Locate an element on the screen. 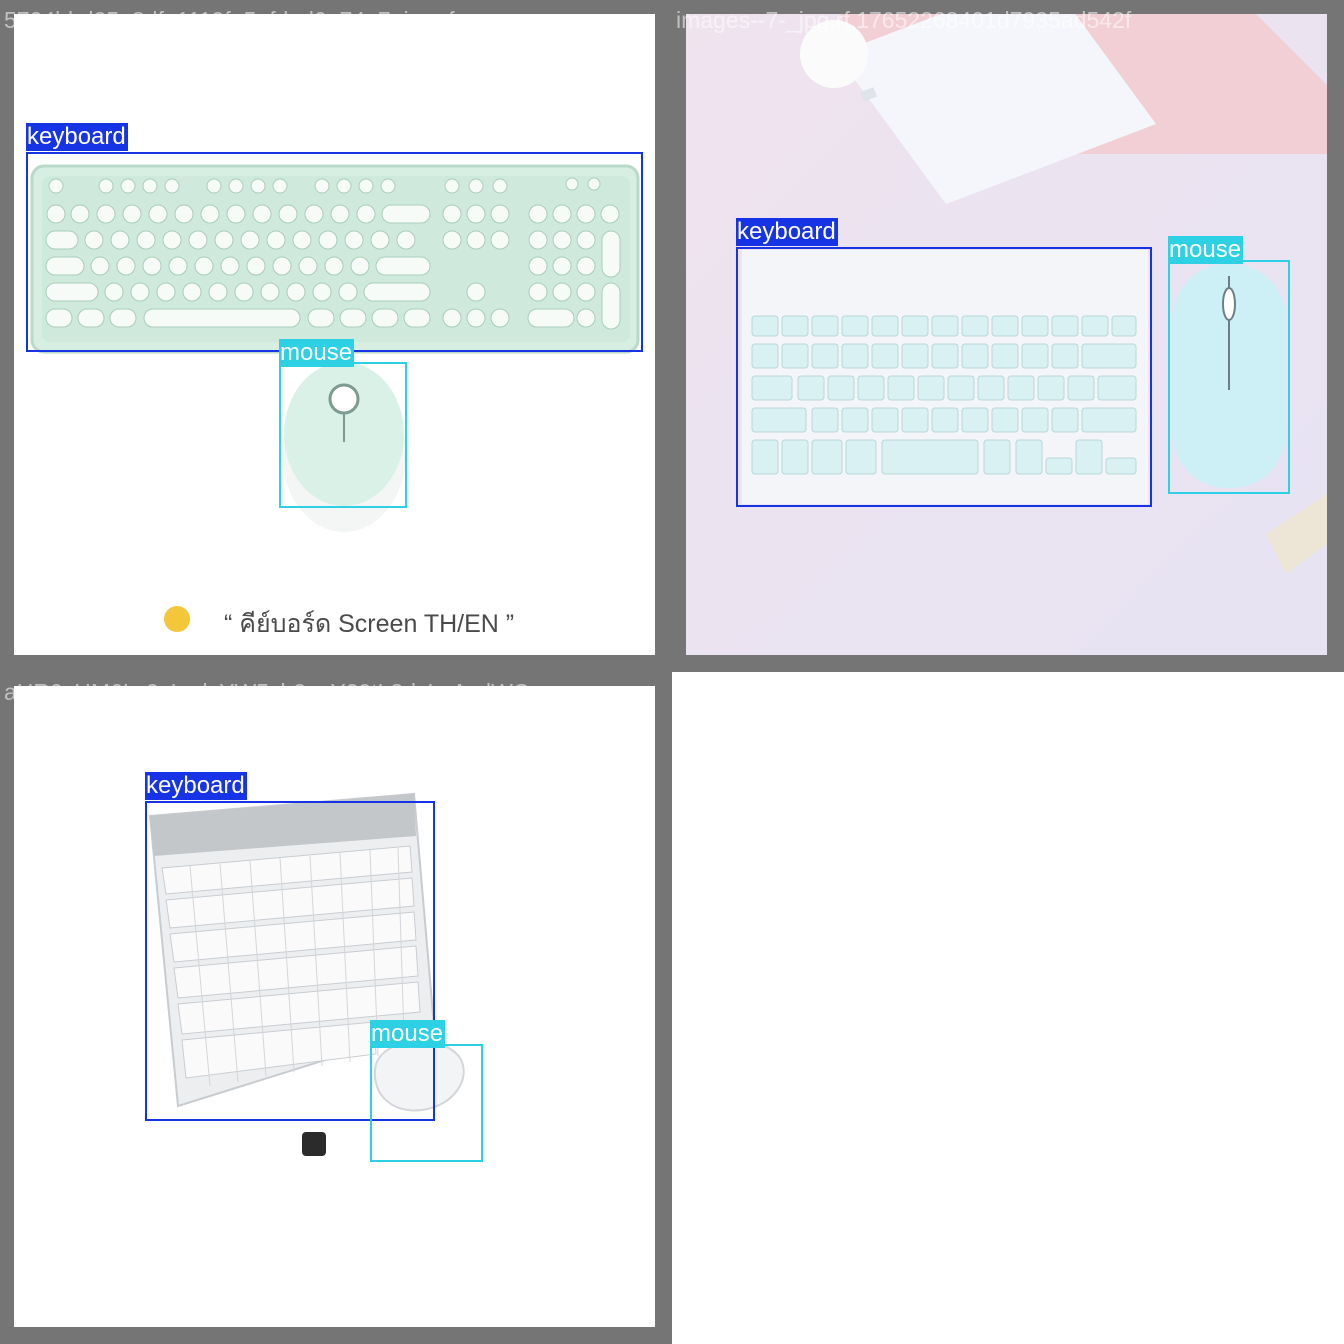 The image size is (1344, 1344). image-filename: images--7-_jpg.rf.17652268401d7935ad542f is located at coordinates (904, 20).